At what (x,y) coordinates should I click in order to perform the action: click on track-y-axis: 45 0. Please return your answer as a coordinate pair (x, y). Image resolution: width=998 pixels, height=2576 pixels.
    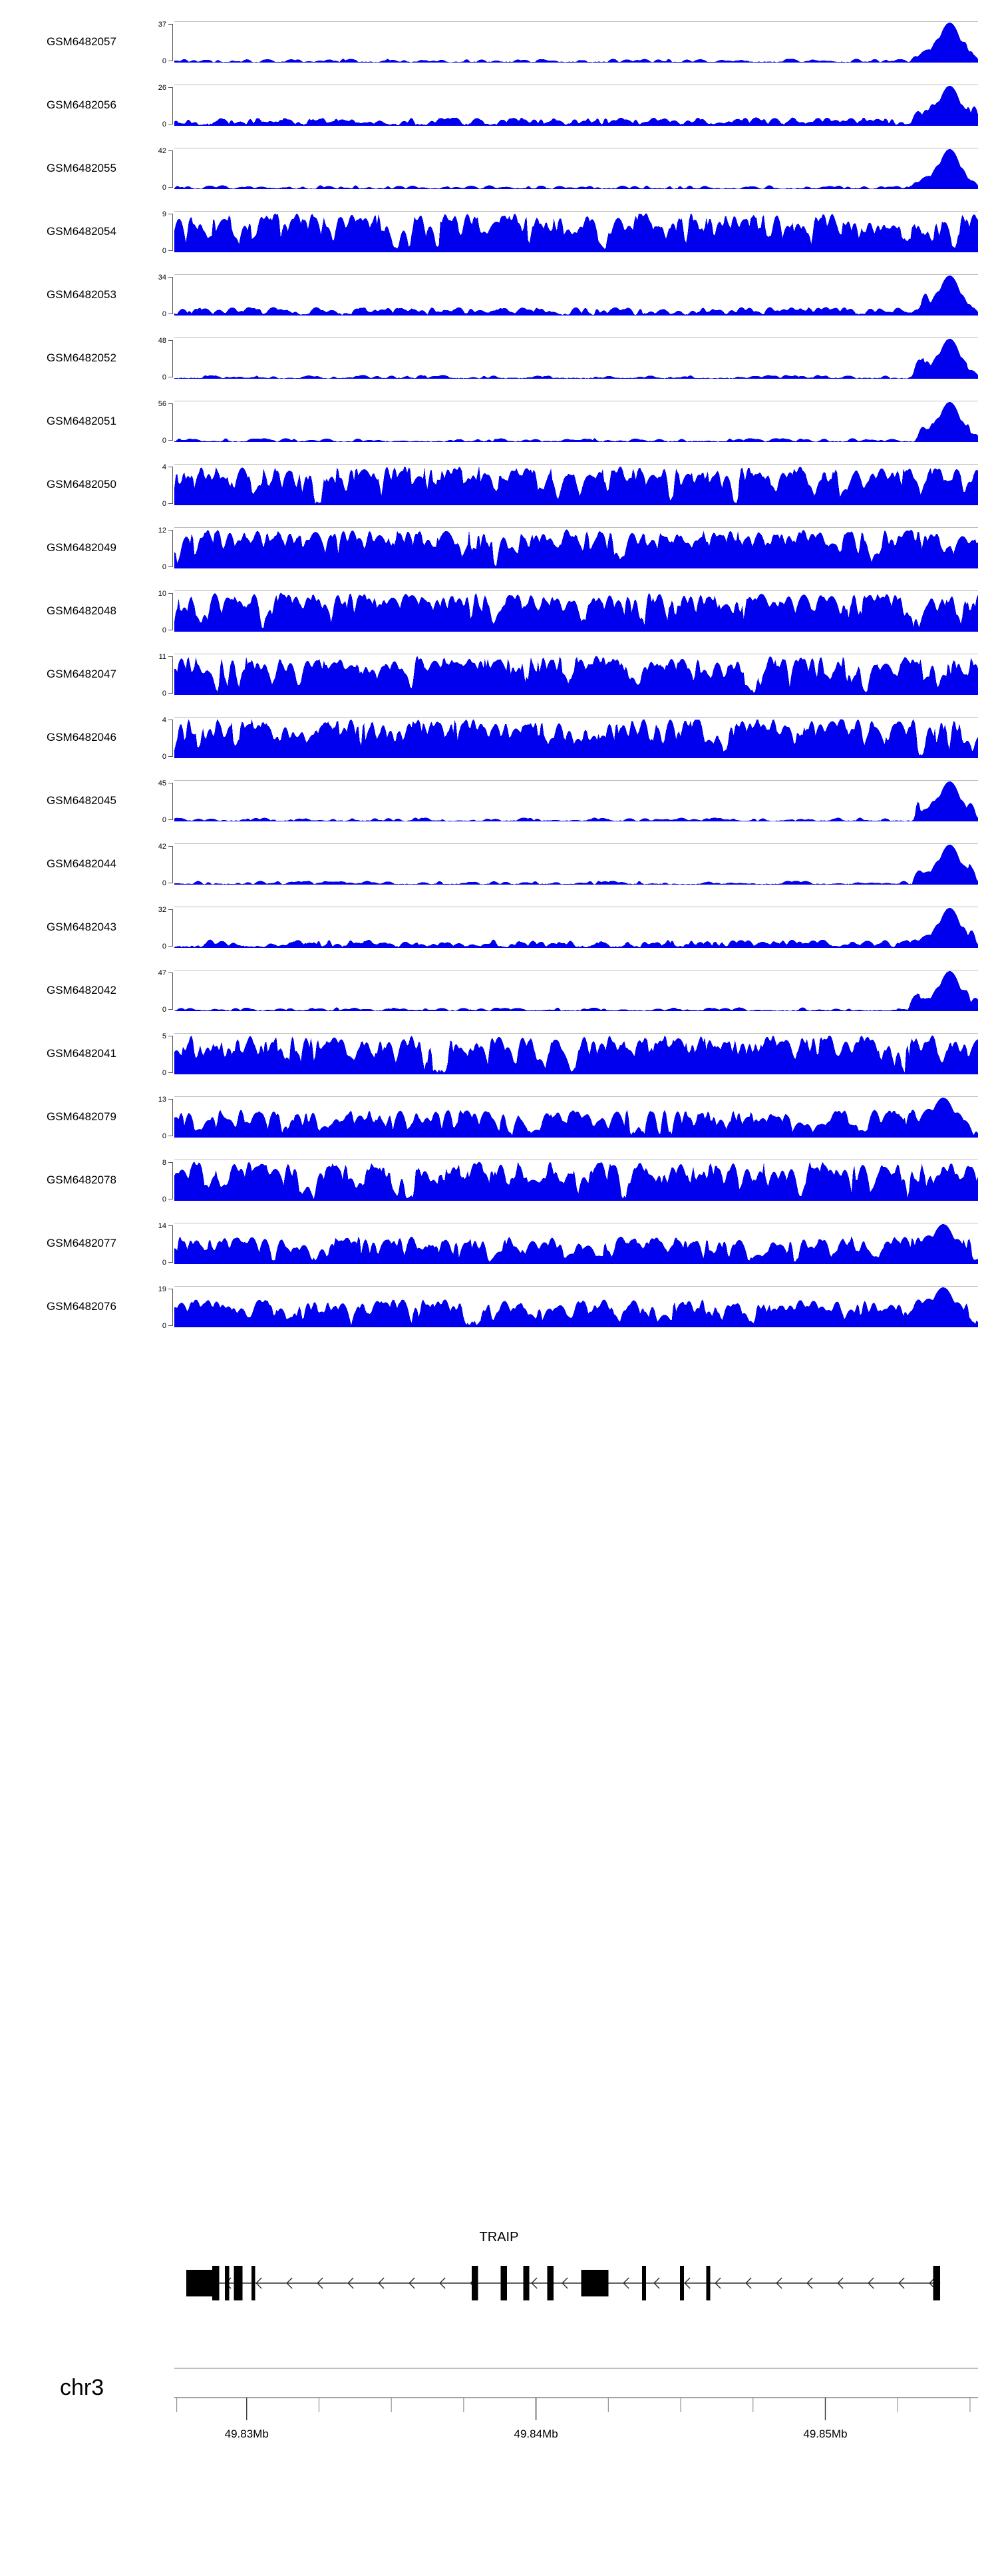
    Looking at the image, I should click on (158, 802).